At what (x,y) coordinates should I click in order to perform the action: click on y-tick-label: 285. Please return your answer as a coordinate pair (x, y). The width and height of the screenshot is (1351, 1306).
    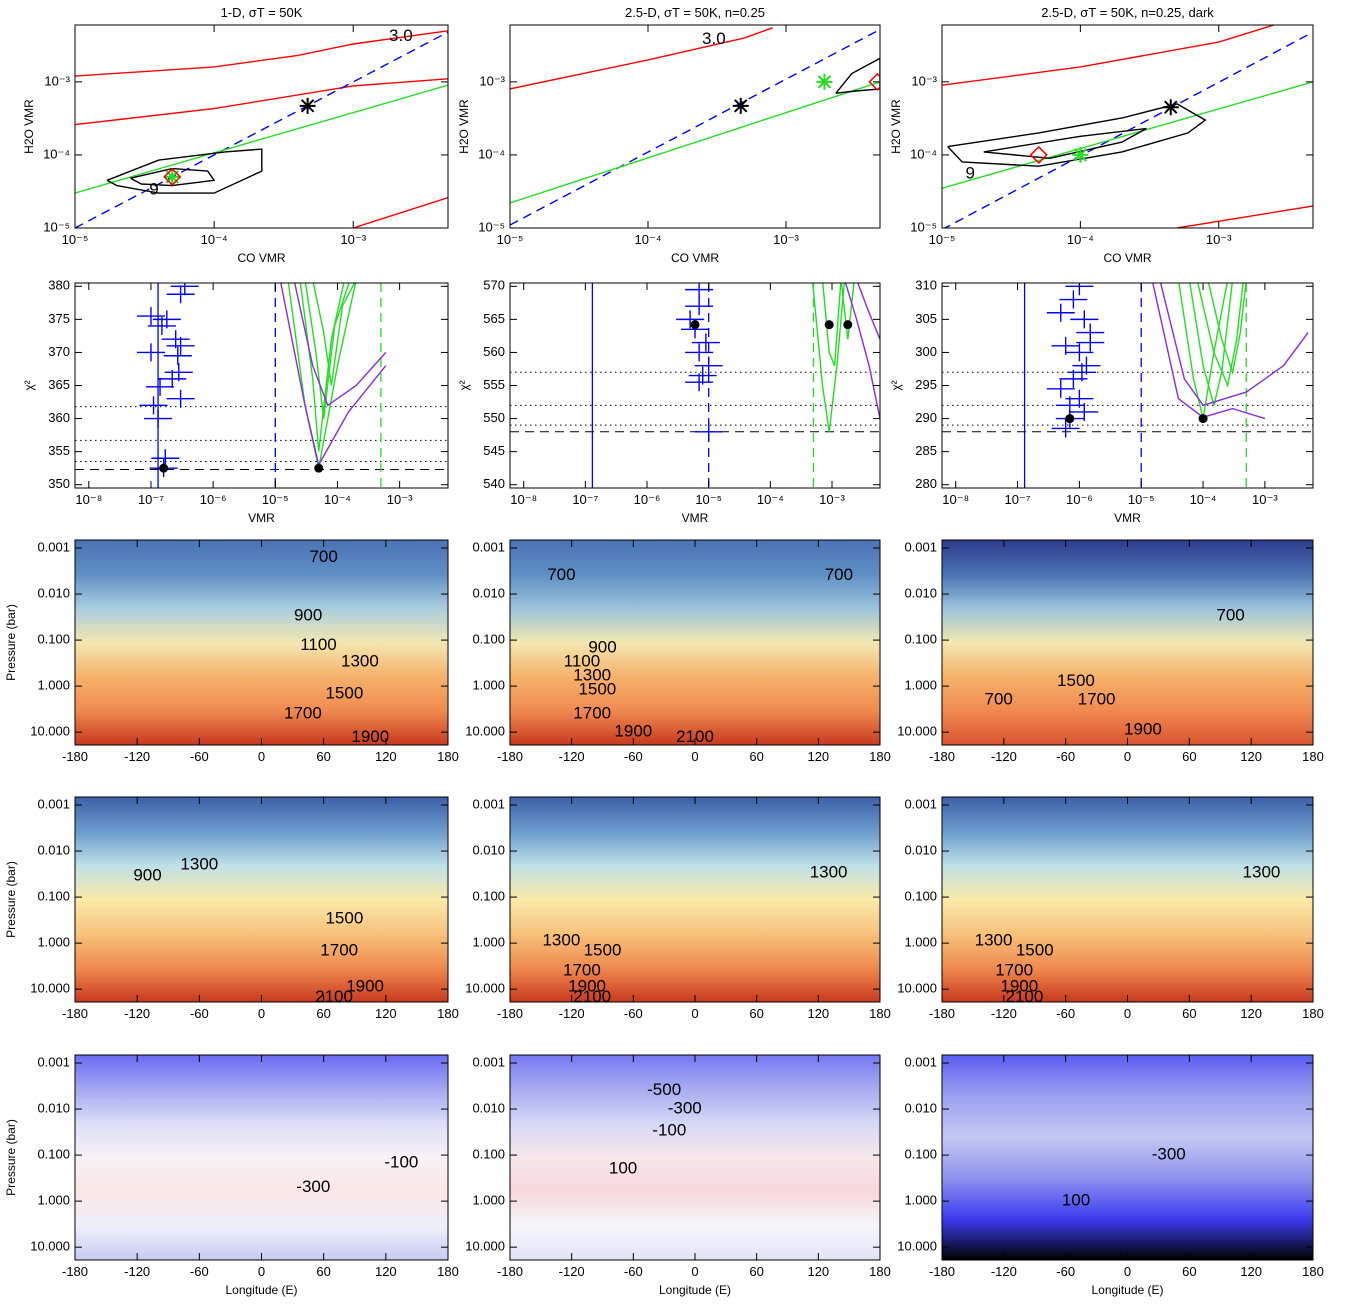
    Looking at the image, I should click on (926, 450).